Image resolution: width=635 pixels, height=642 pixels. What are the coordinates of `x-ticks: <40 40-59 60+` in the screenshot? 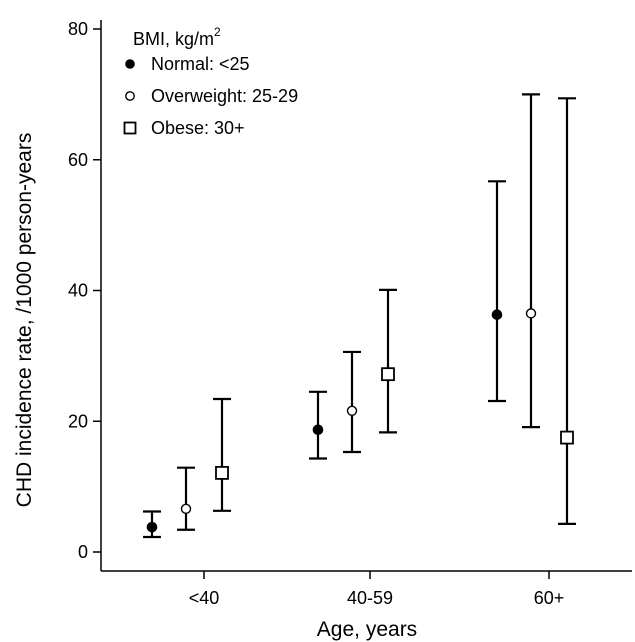 It's located at (377, 589).